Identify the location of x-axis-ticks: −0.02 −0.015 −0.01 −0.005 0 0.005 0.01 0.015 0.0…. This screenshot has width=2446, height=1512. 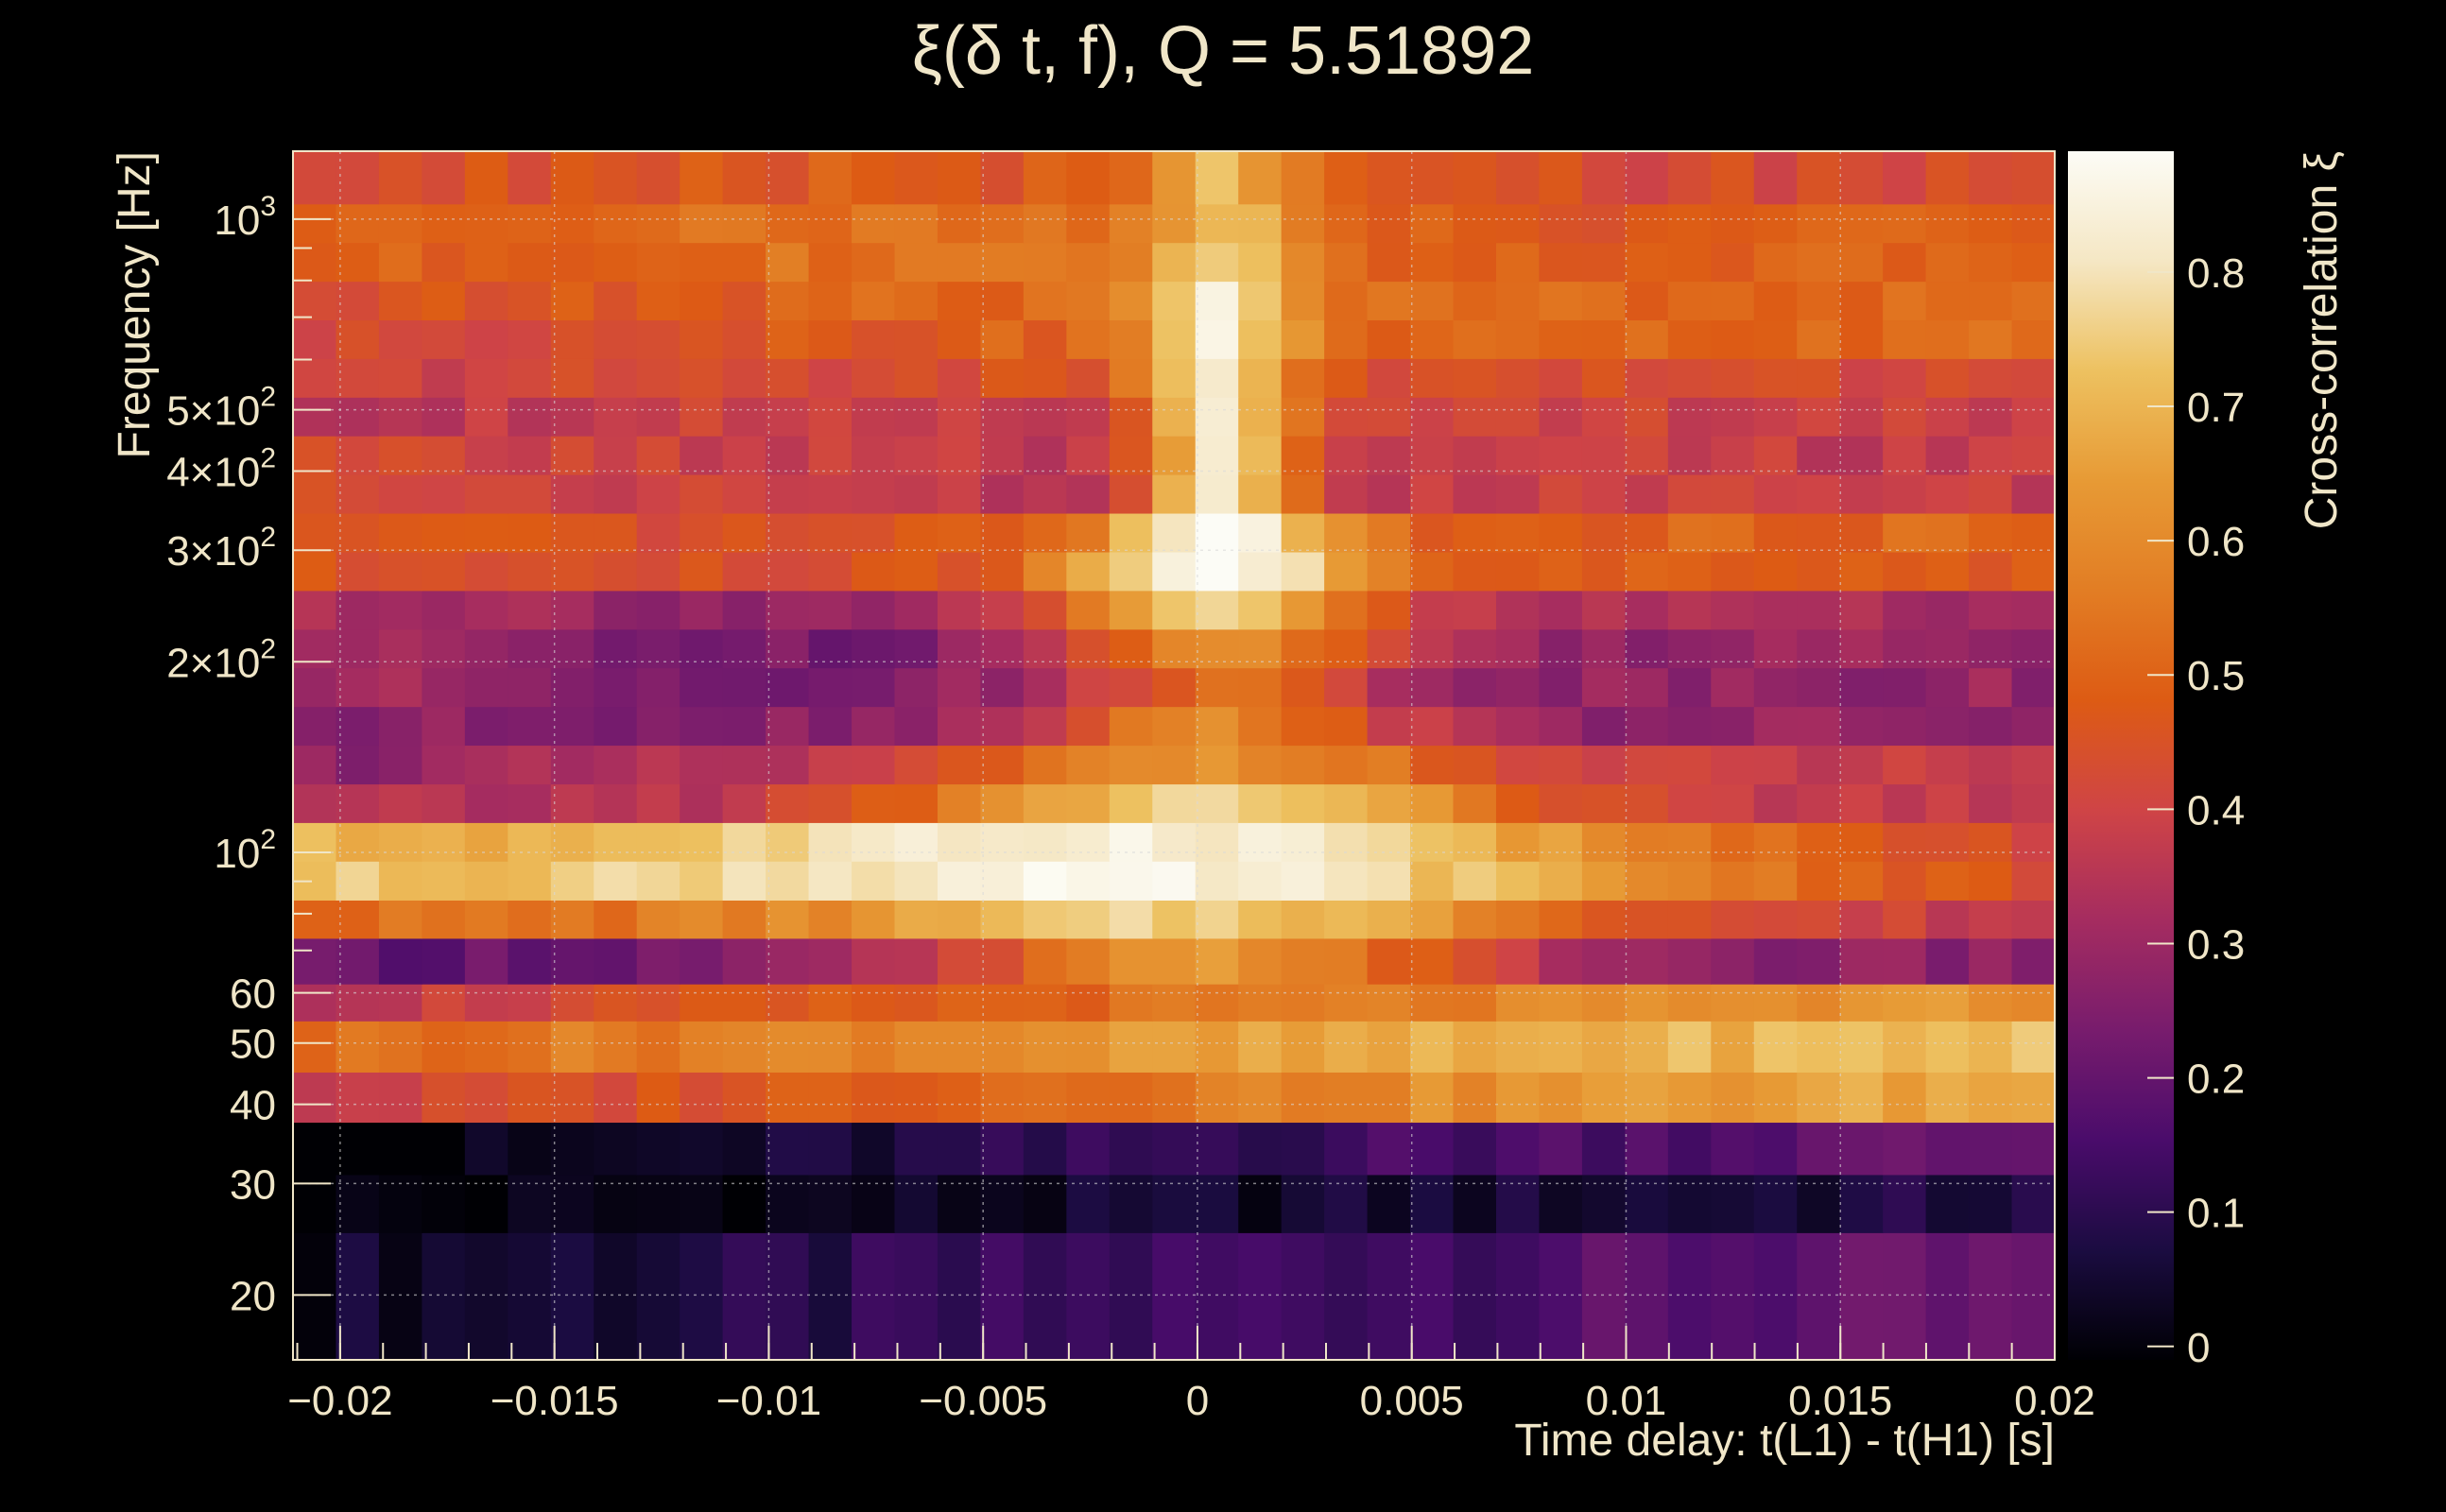
(1191, 1375).